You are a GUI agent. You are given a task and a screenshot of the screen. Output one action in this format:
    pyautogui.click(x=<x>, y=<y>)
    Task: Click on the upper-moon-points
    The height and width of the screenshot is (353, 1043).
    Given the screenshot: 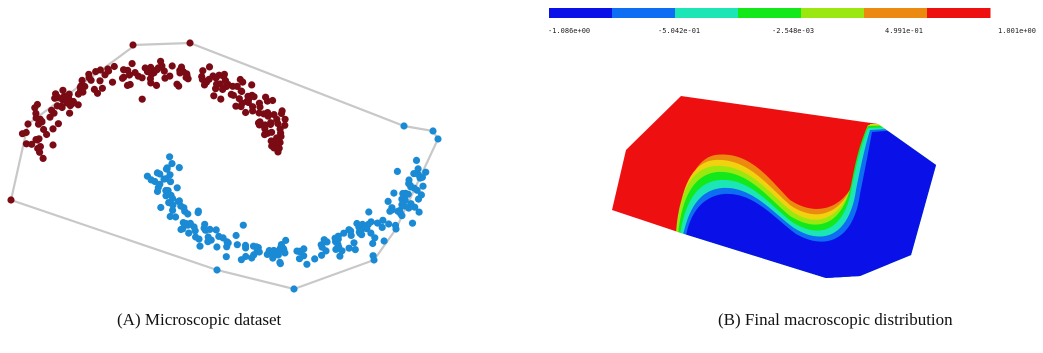 What is the action you would take?
    pyautogui.click(x=148, y=121)
    